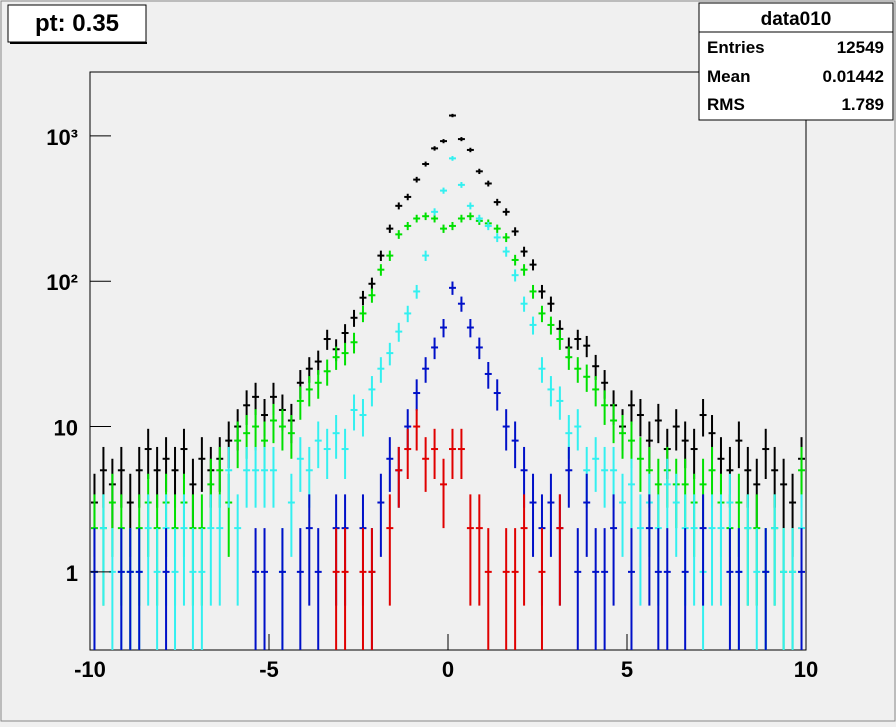 The image size is (896, 727). I want to click on stats-value: 12549, so click(860, 47).